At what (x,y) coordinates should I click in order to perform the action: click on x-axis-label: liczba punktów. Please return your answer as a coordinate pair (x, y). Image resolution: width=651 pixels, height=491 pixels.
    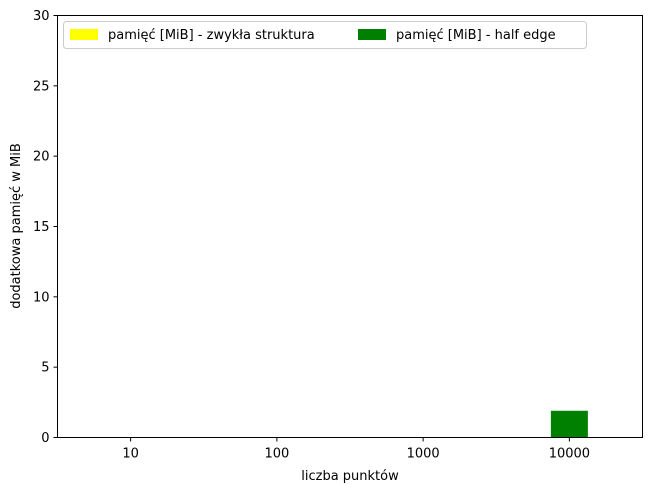
    Looking at the image, I should click on (350, 476).